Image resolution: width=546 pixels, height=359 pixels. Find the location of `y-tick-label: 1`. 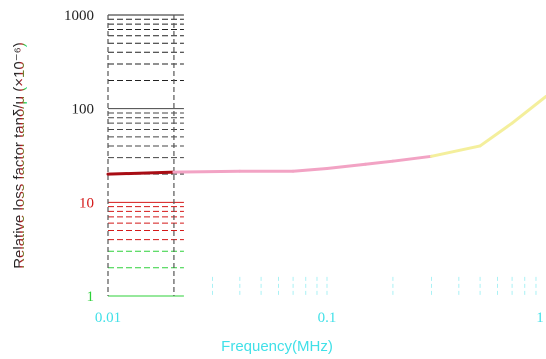

y-tick-label: 1 is located at coordinates (91, 297).